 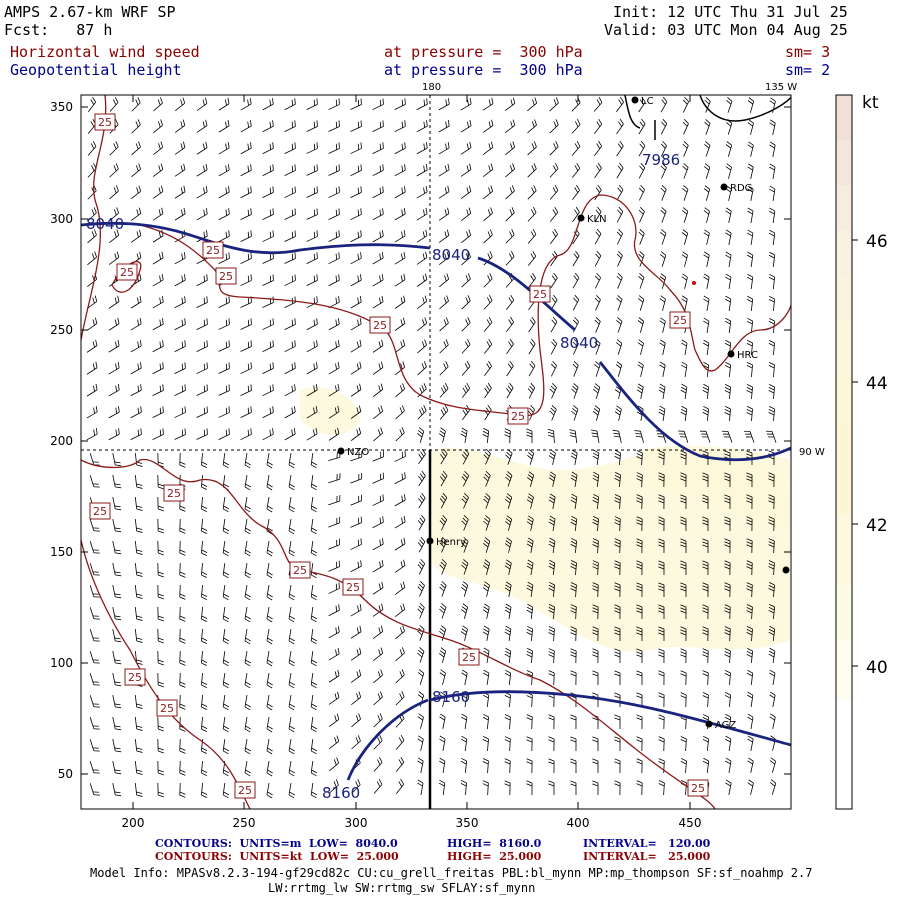 What do you see at coordinates (597, 219) in the screenshot?
I see `svg-text: KLN` at bounding box center [597, 219].